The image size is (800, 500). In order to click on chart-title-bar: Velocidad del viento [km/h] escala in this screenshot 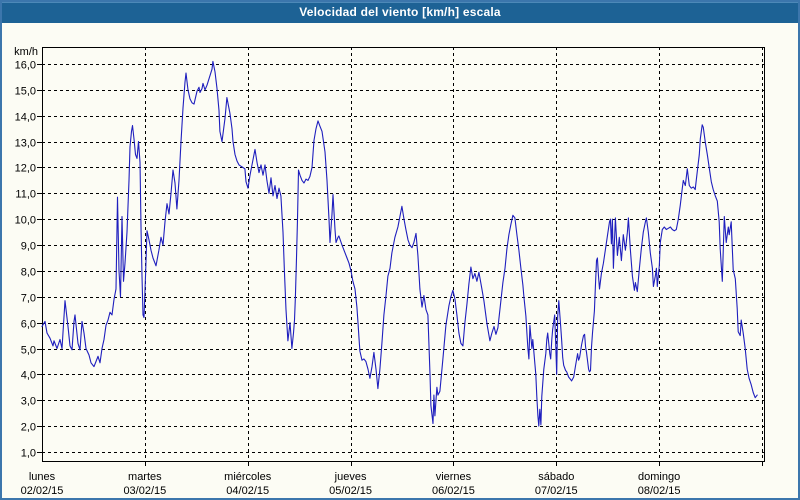, I will do `click(400, 12)`.